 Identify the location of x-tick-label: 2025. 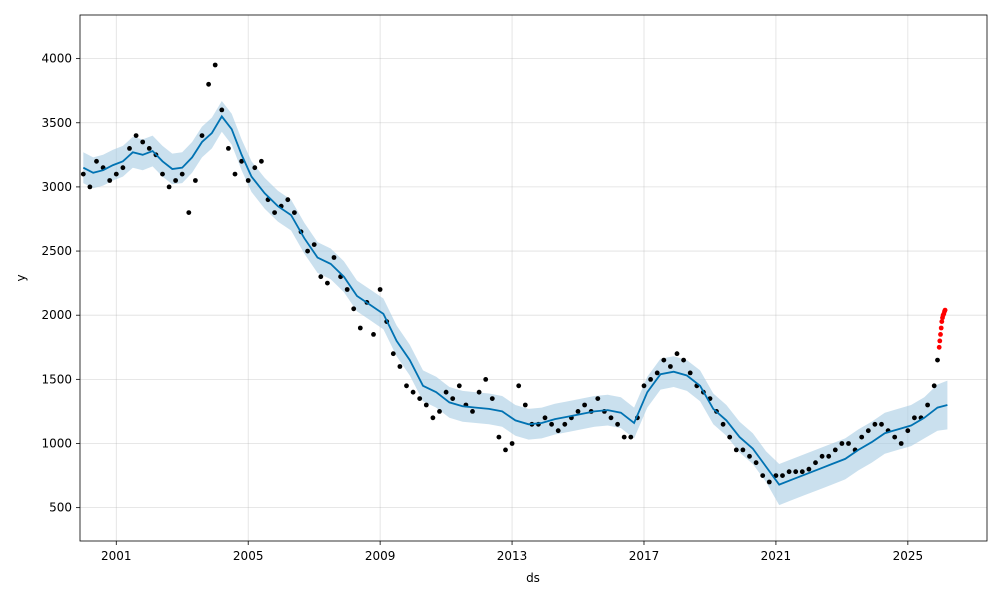
(908, 556).